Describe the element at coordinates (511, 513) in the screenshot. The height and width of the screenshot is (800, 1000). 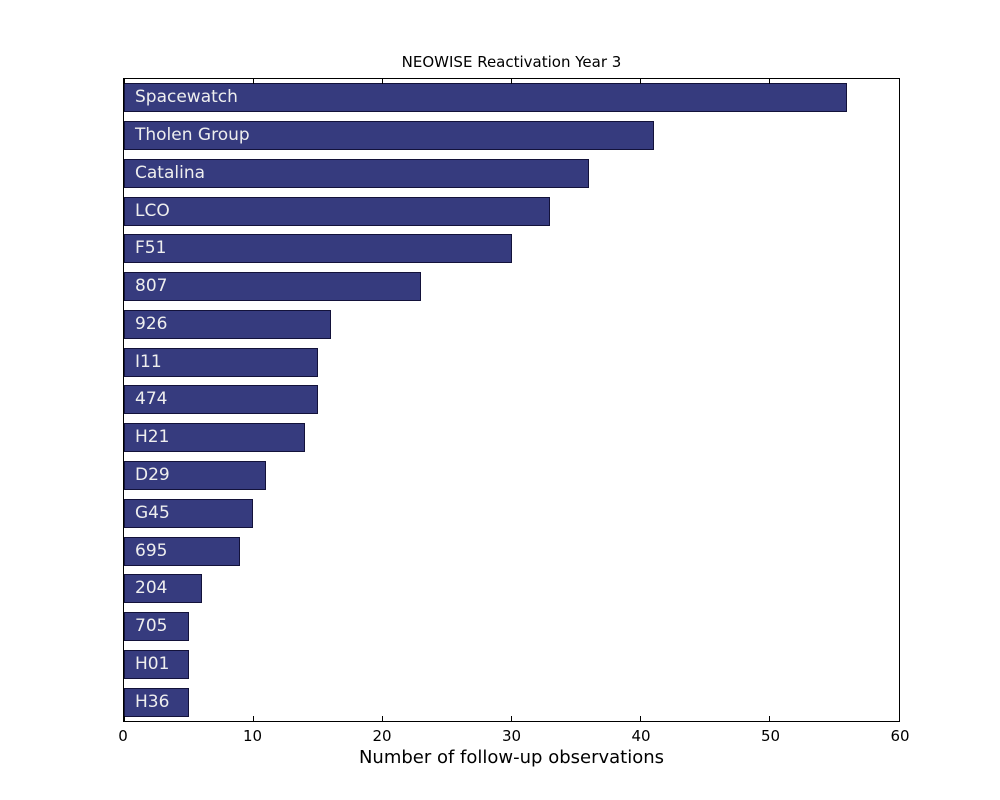
I see `bar-row-g45: G45` at that location.